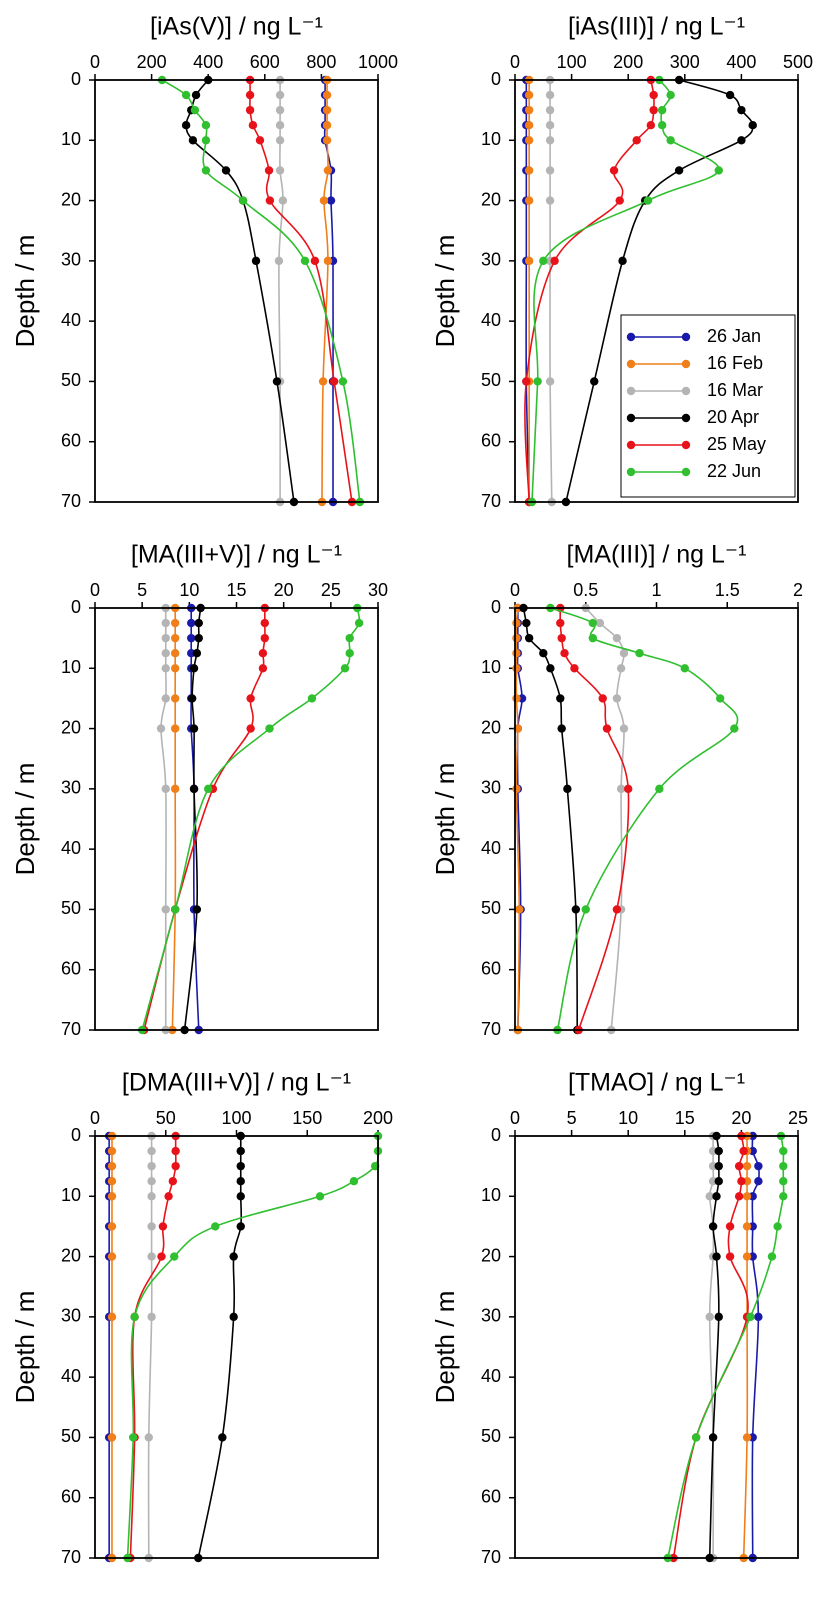 The image size is (835, 1599). What do you see at coordinates (236, 27) in the screenshot?
I see `panel-title: [iAs(V)] / ng L⁻¹` at bounding box center [236, 27].